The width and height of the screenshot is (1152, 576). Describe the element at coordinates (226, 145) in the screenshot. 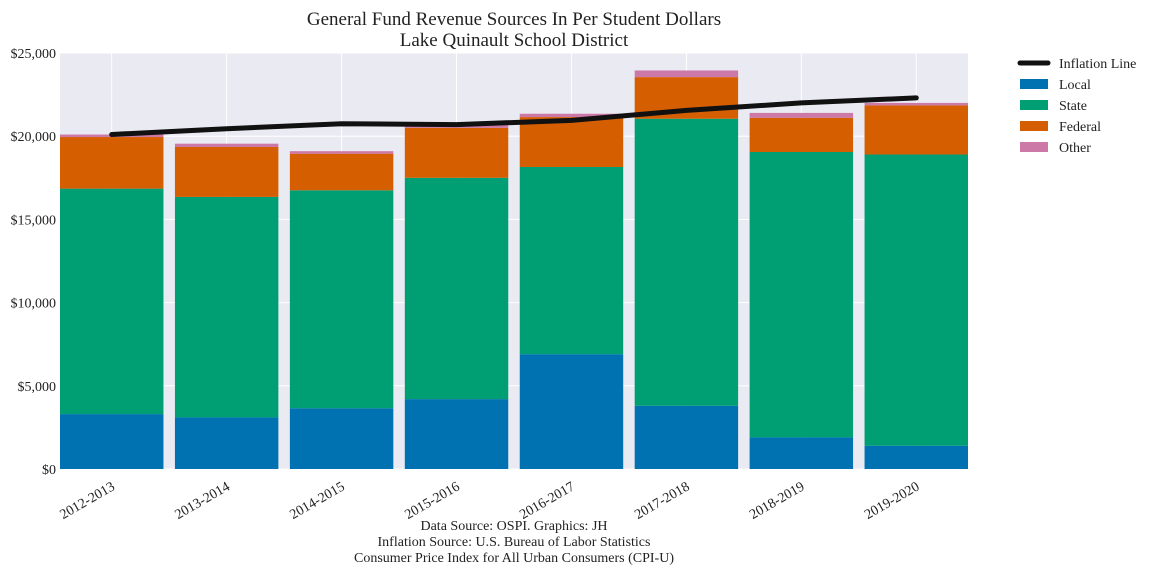

I see `bar-other-2013-2014` at that location.